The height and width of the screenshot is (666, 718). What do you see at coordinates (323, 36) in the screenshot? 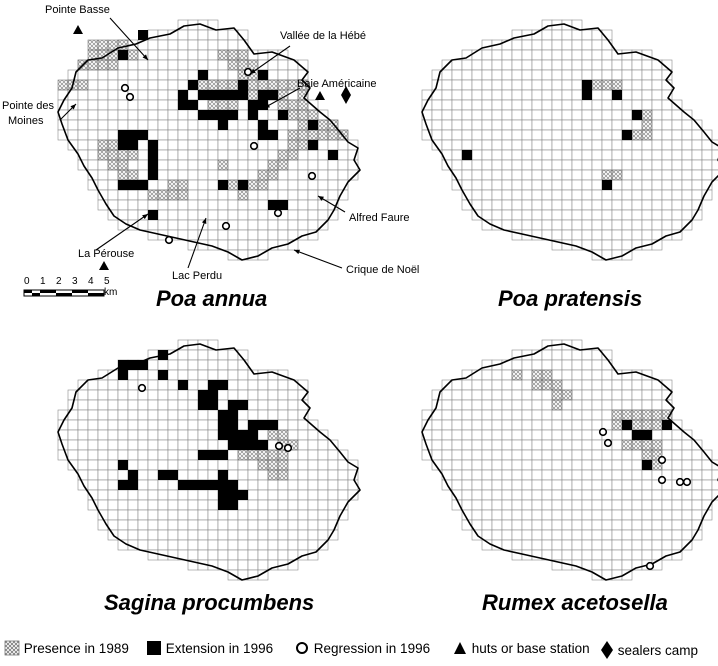
I see `label-vallee-hebe: Vallée de la Hébé` at bounding box center [323, 36].